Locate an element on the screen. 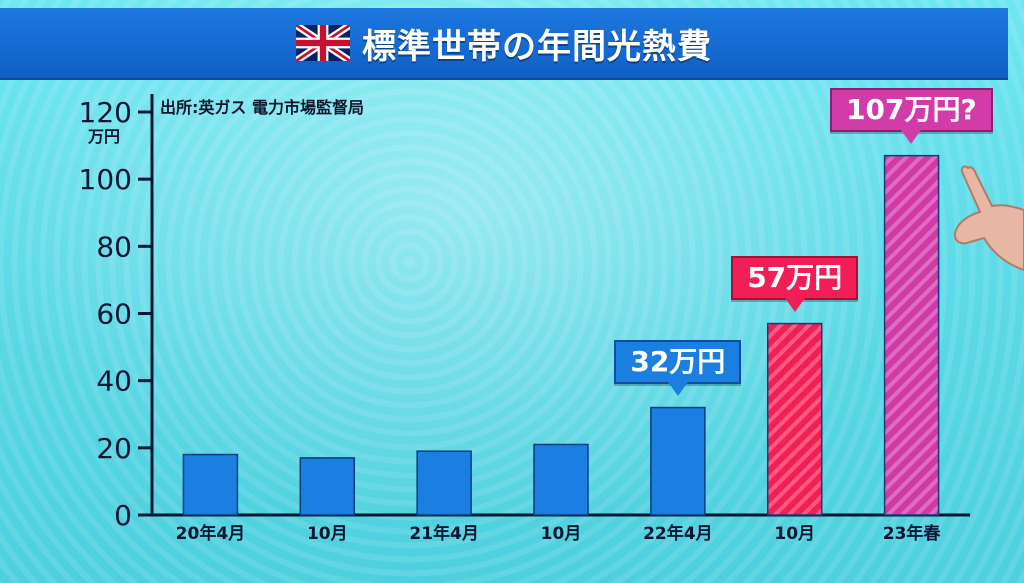 Image resolution: width=1024 pixels, height=583 pixels. x-tick-label: 21年4月 is located at coordinates (444, 533).